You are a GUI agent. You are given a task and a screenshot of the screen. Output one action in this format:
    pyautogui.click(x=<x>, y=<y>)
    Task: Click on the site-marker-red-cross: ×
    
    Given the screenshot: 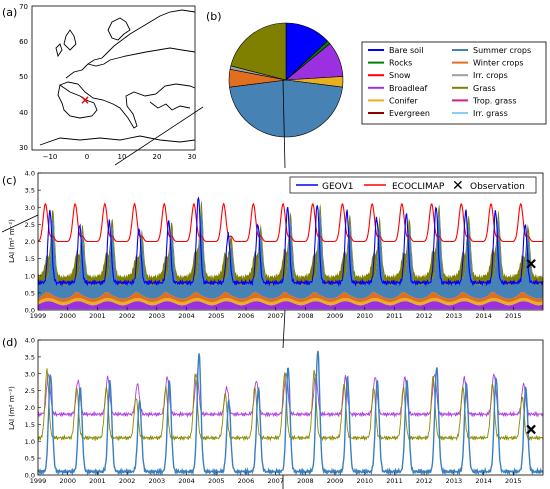 What is the action you would take?
    pyautogui.click(x=85, y=100)
    